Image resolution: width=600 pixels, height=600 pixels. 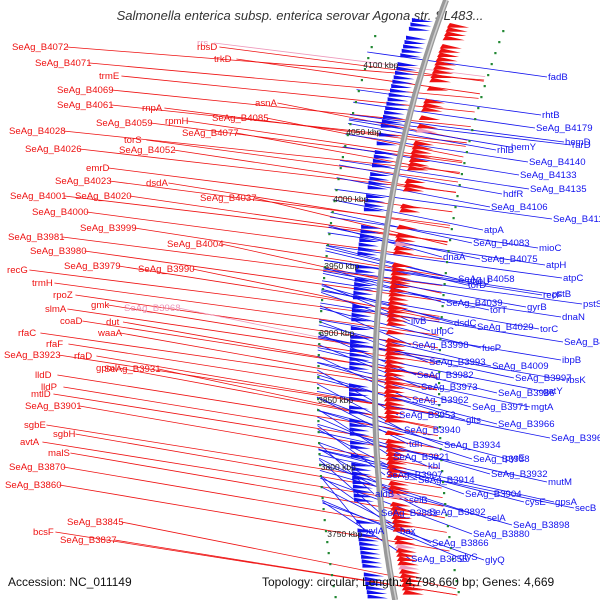 What do you see at coordinates (418, 500) in the screenshot?
I see `gene-label: selB` at bounding box center [418, 500].